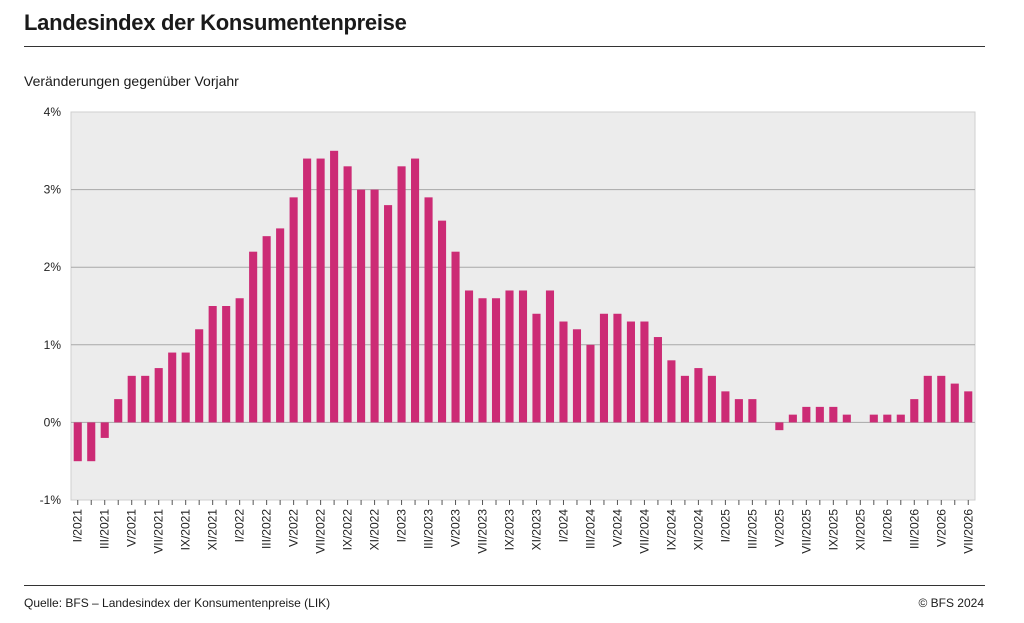  Describe the element at coordinates (131, 81) in the screenshot. I see `chart-subtitle: Veränderungen gegenüber Vorjahr` at that location.